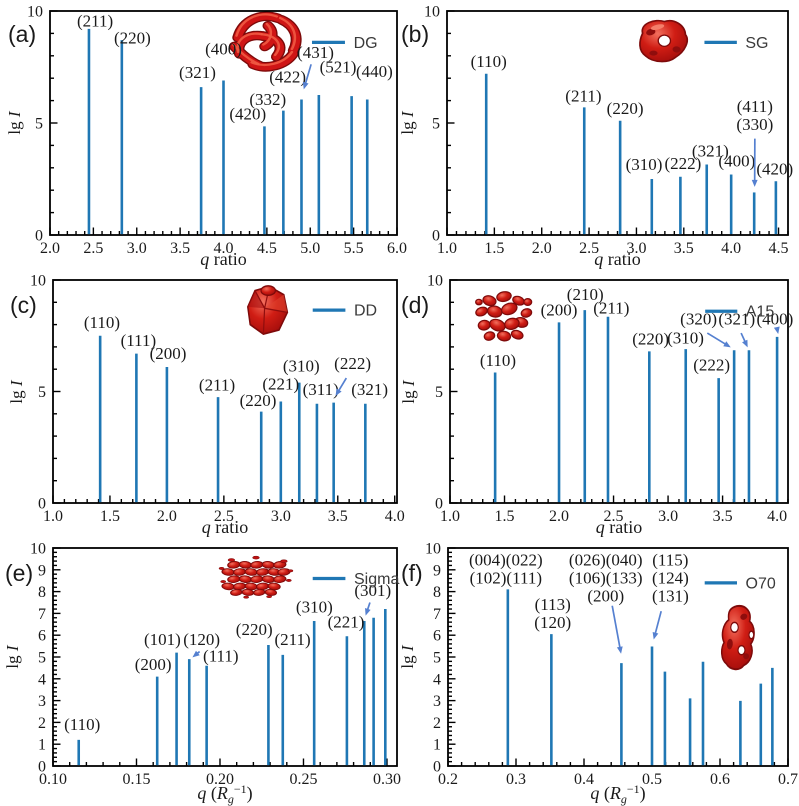 This screenshot has height=806, width=799. What do you see at coordinates (281, 516) in the screenshot?
I see `x-tick-label: 3.0` at bounding box center [281, 516].